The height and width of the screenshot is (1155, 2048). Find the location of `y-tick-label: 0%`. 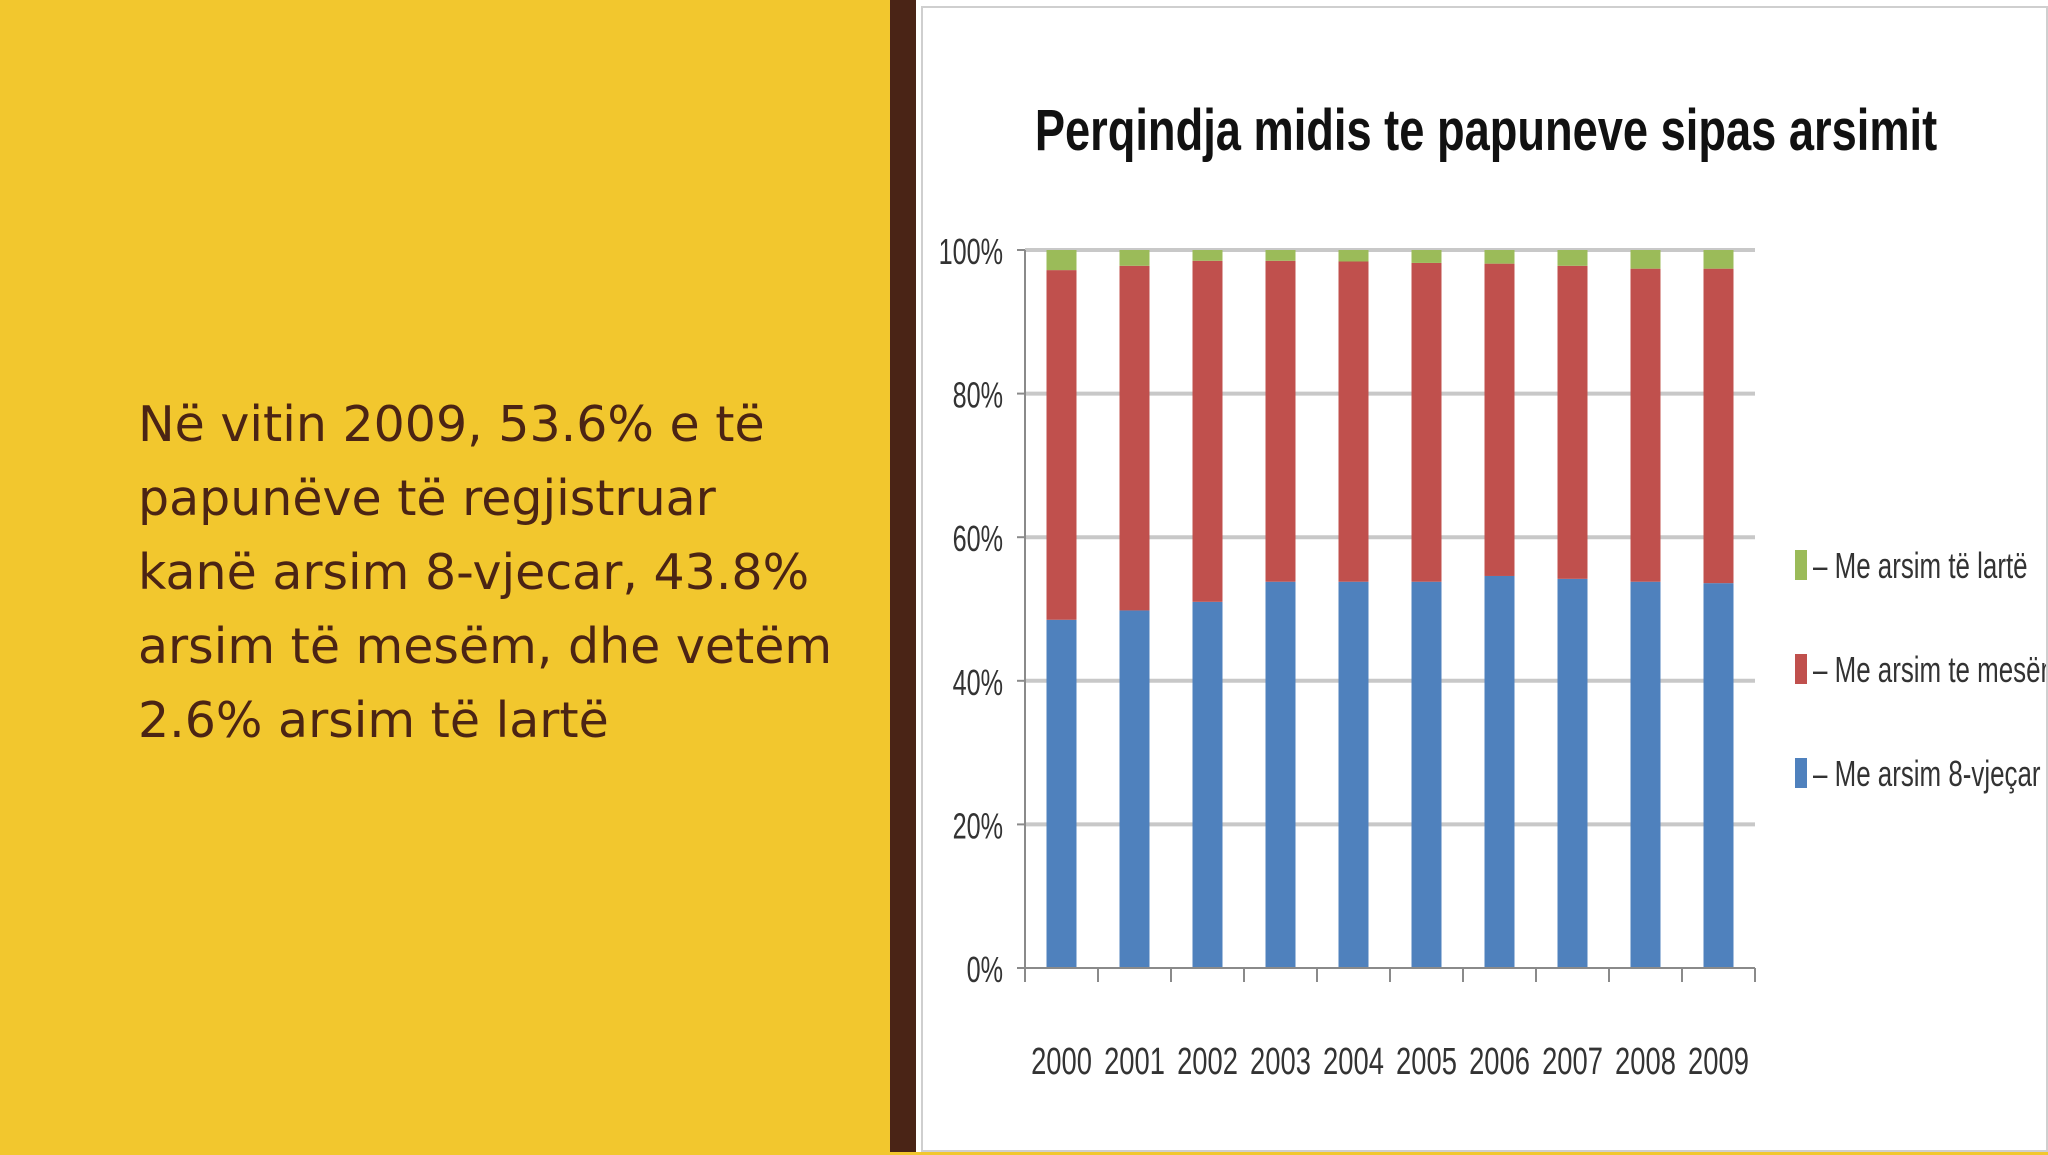

y-tick-label: 0% is located at coordinates (985, 970).